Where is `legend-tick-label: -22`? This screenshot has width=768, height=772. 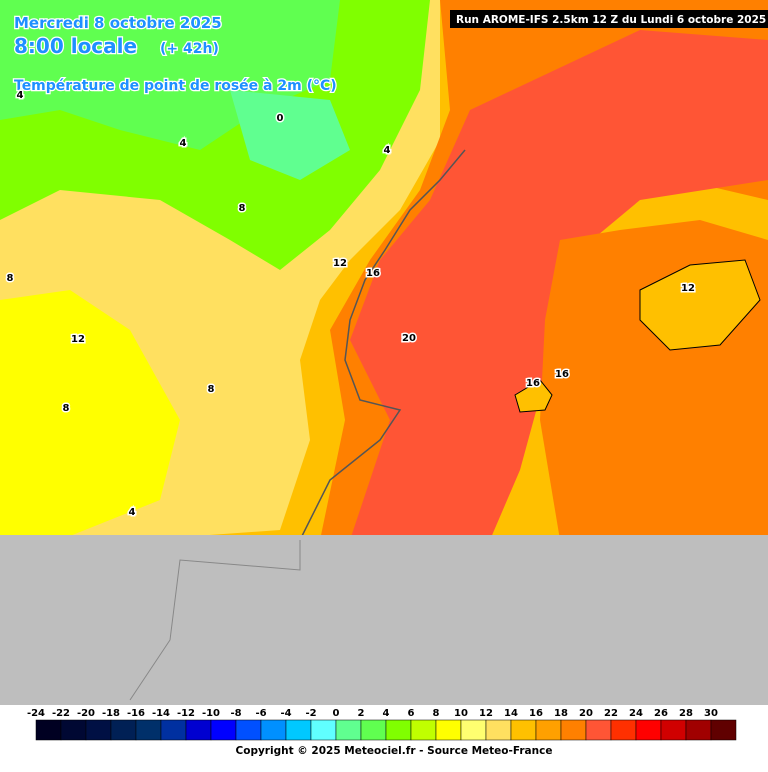 legend-tick-label: -22 is located at coordinates (61, 713).